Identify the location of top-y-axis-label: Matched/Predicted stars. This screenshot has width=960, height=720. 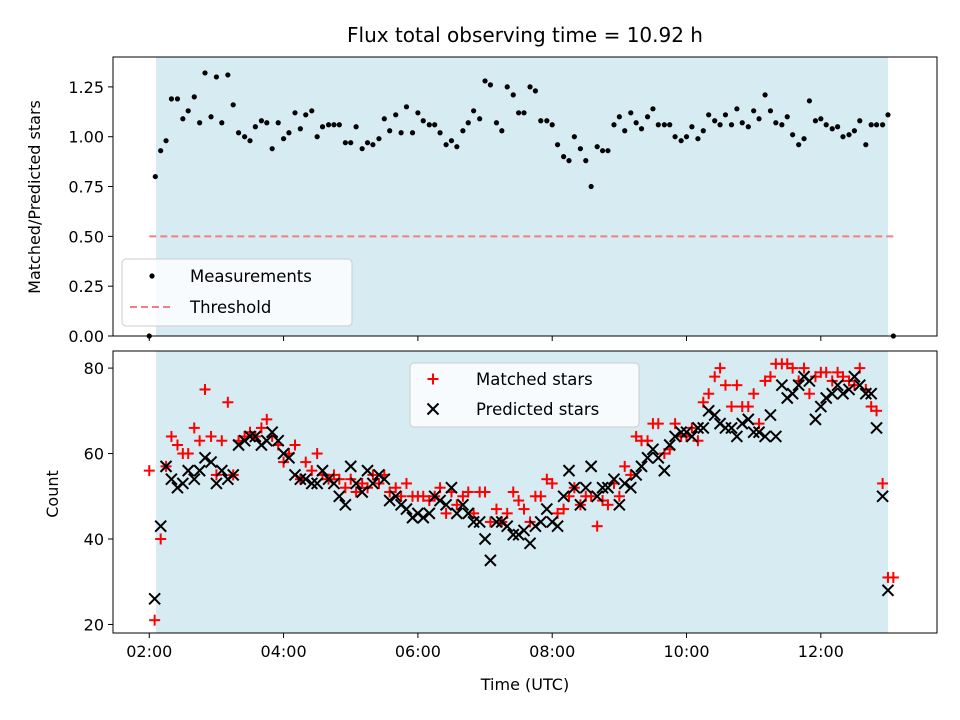
(34, 197).